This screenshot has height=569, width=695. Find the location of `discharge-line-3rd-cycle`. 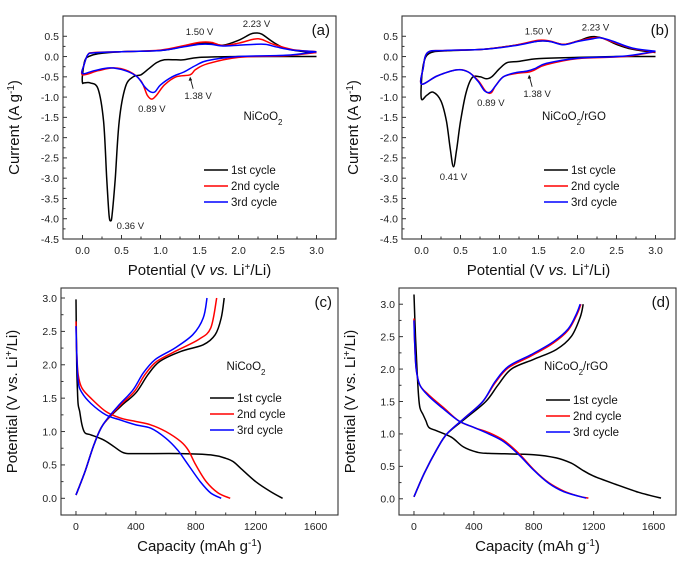

discharge-line-3rd-cycle is located at coordinates (500, 409).